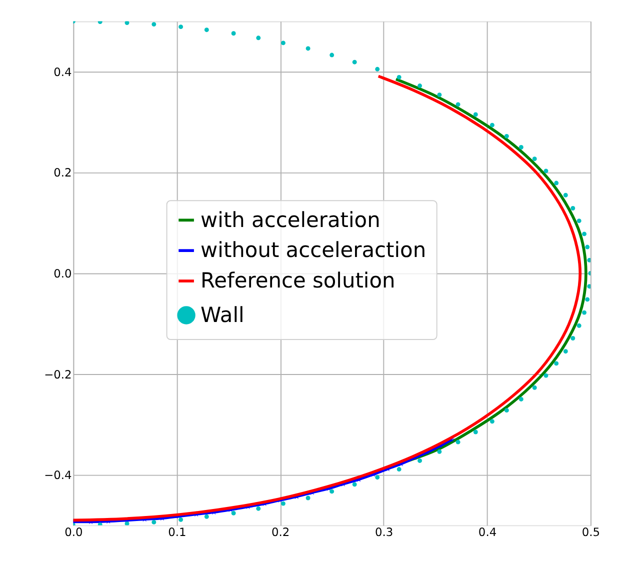  Describe the element at coordinates (58, 475) in the screenshot. I see `y-tick-label: −0.4` at that location.